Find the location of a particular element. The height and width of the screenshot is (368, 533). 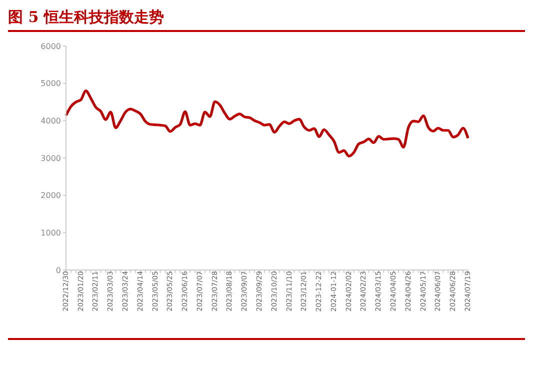

y-tick-label: 3000 is located at coordinates (50, 158).